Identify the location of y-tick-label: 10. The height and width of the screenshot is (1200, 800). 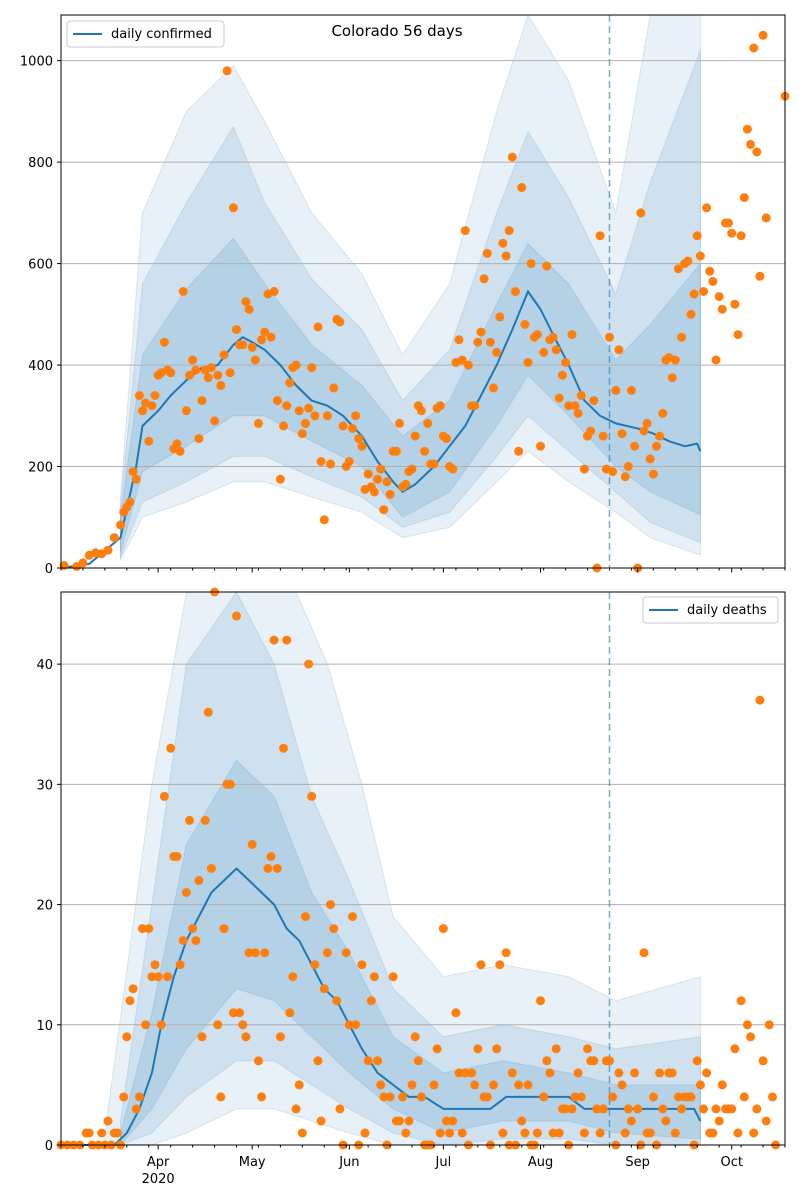
(44, 1026).